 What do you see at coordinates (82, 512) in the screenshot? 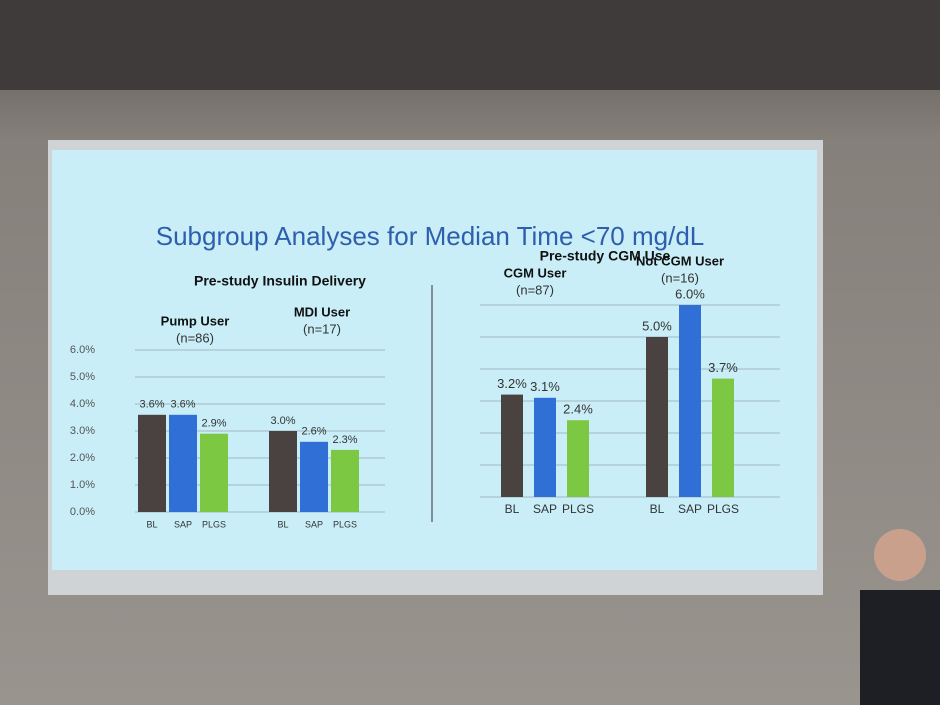
I see `y-tick-label: 0.0%` at bounding box center [82, 512].